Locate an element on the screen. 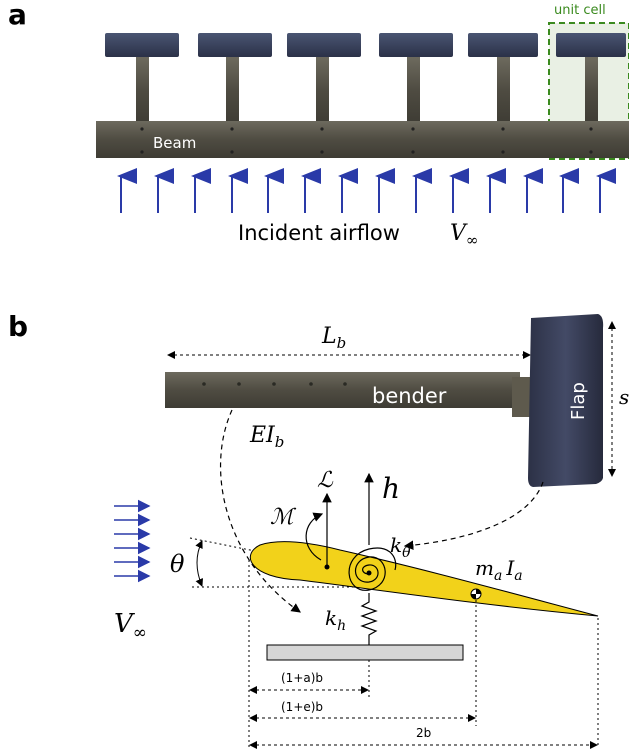  chord-dimension-label: 2b is located at coordinates (423, 733).